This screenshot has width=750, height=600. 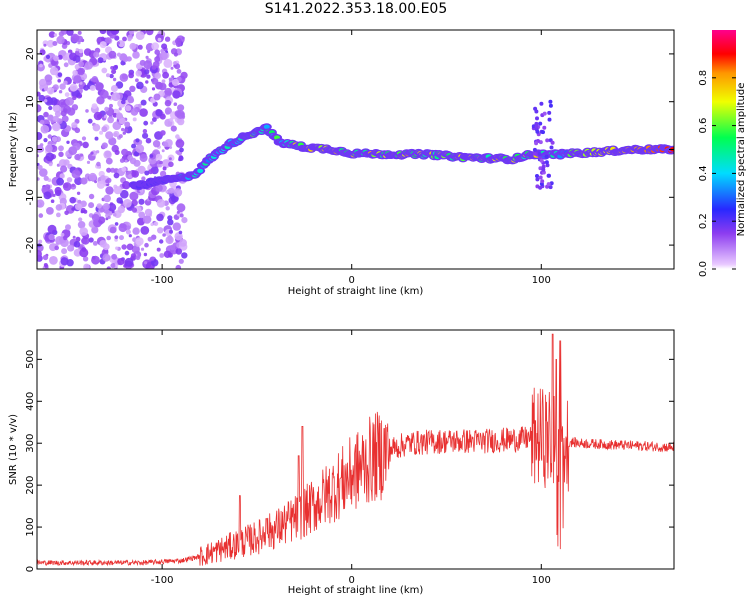 I want to click on ridge-core, so click(x=200, y=170).